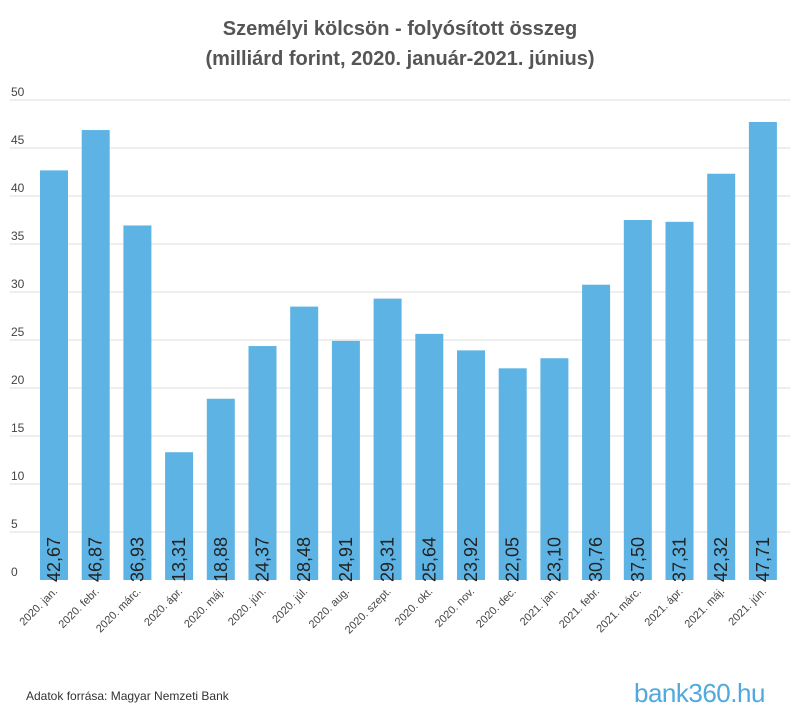 The height and width of the screenshot is (724, 800). What do you see at coordinates (179, 559) in the screenshot?
I see `data-label: 13,31` at bounding box center [179, 559].